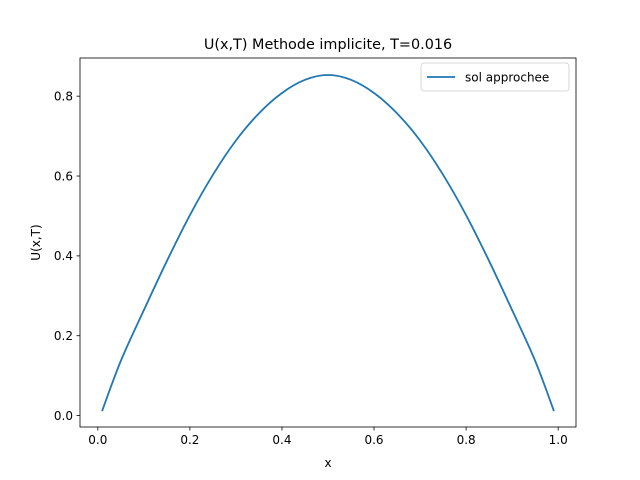  What do you see at coordinates (281, 440) in the screenshot?
I see `x-tick-label: 0.4` at bounding box center [281, 440].